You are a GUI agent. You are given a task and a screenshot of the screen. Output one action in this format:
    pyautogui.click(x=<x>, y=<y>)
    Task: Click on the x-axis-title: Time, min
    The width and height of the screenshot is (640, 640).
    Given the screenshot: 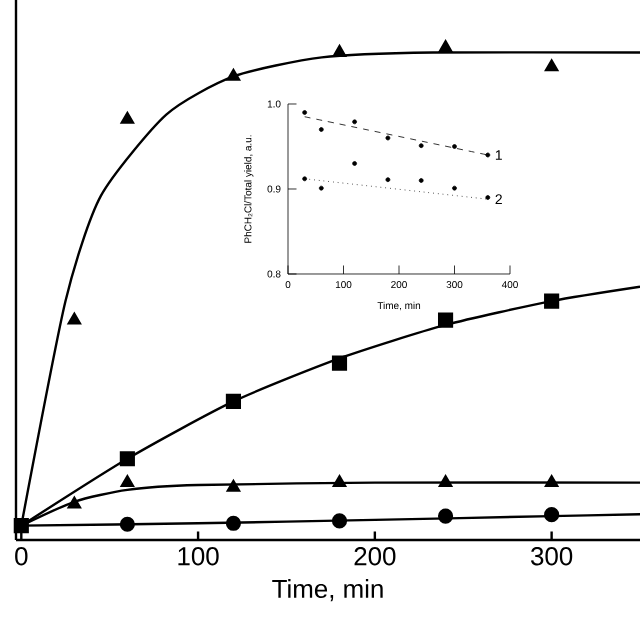 What is the action you would take?
    pyautogui.click(x=327, y=590)
    